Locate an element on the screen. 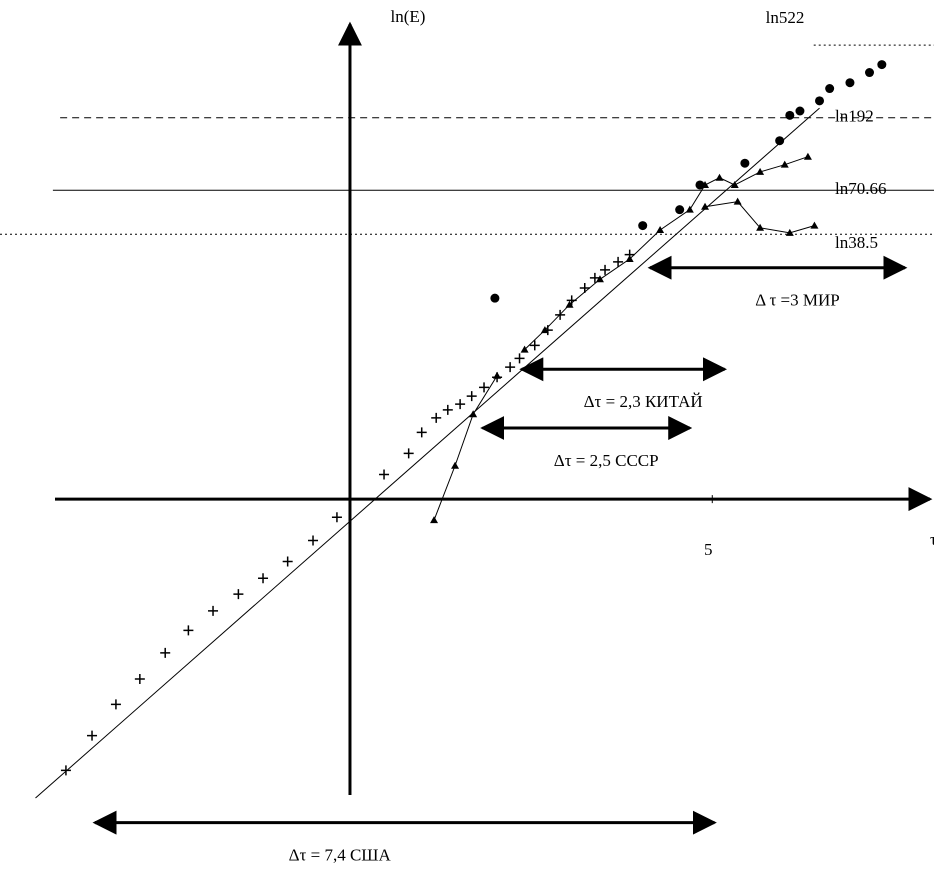 This screenshot has height=872, width=934. x-axis-label: τ is located at coordinates (932, 539).